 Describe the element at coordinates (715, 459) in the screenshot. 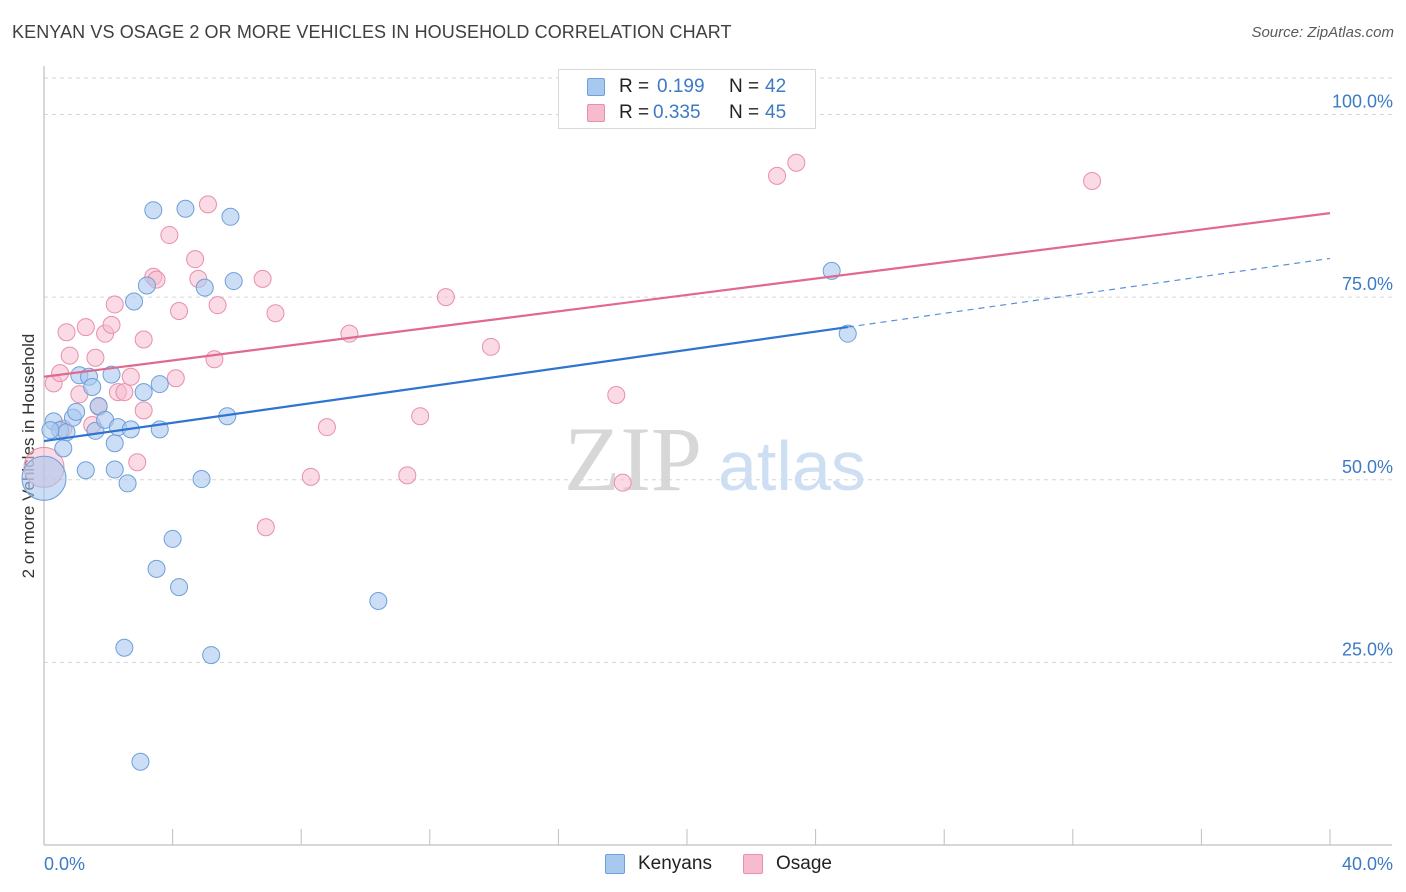

I see `watermark: ZIP atlas` at that location.